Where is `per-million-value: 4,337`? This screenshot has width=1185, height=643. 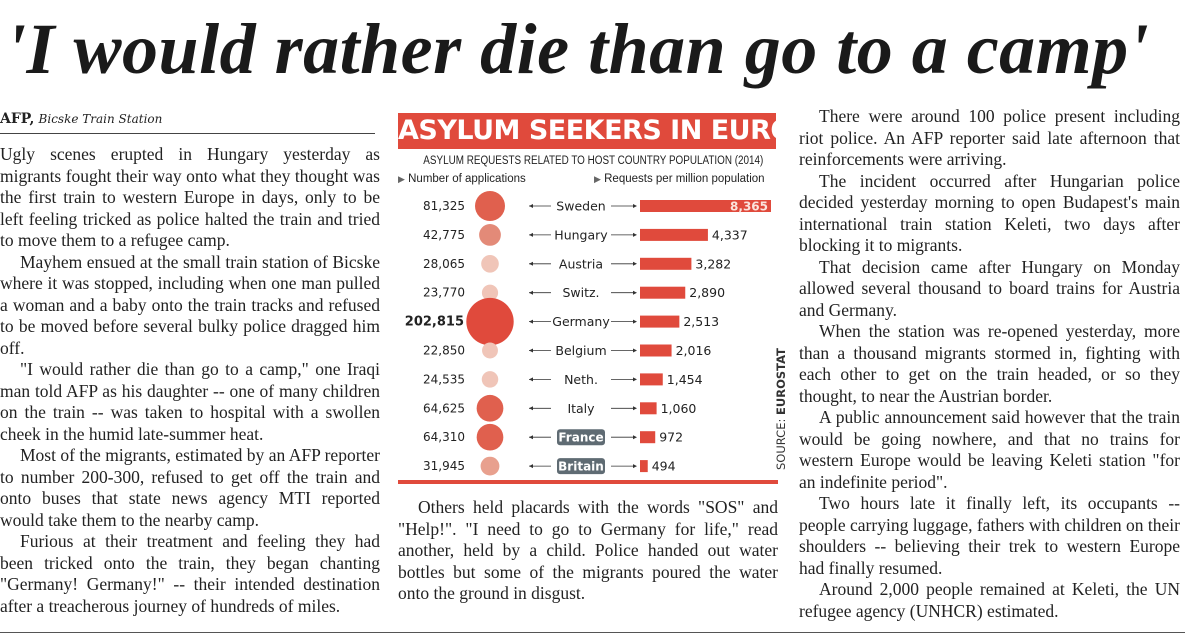
per-million-value: 4,337 is located at coordinates (730, 234).